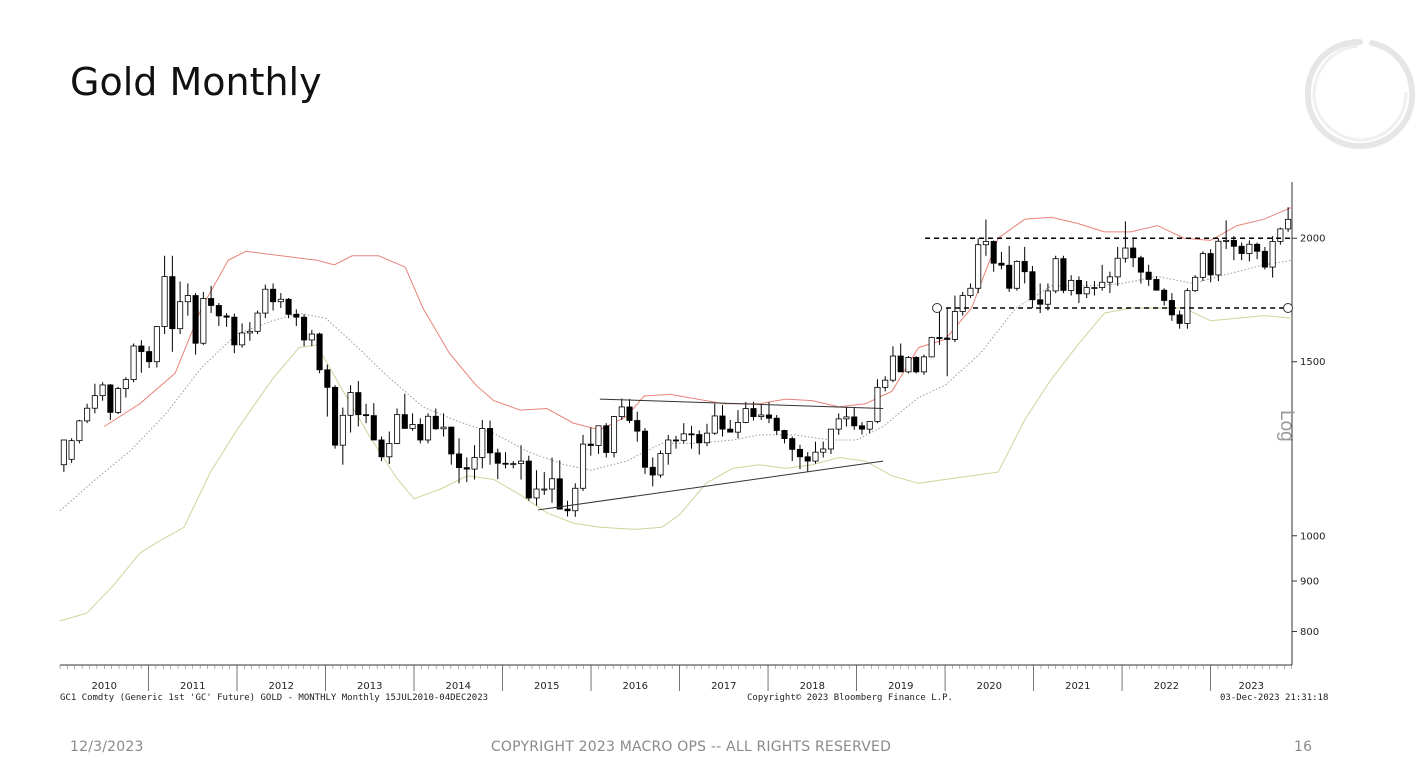 This screenshot has width=1420, height=775. What do you see at coordinates (1251, 686) in the screenshot?
I see `x-tick-label: 2023` at bounding box center [1251, 686].